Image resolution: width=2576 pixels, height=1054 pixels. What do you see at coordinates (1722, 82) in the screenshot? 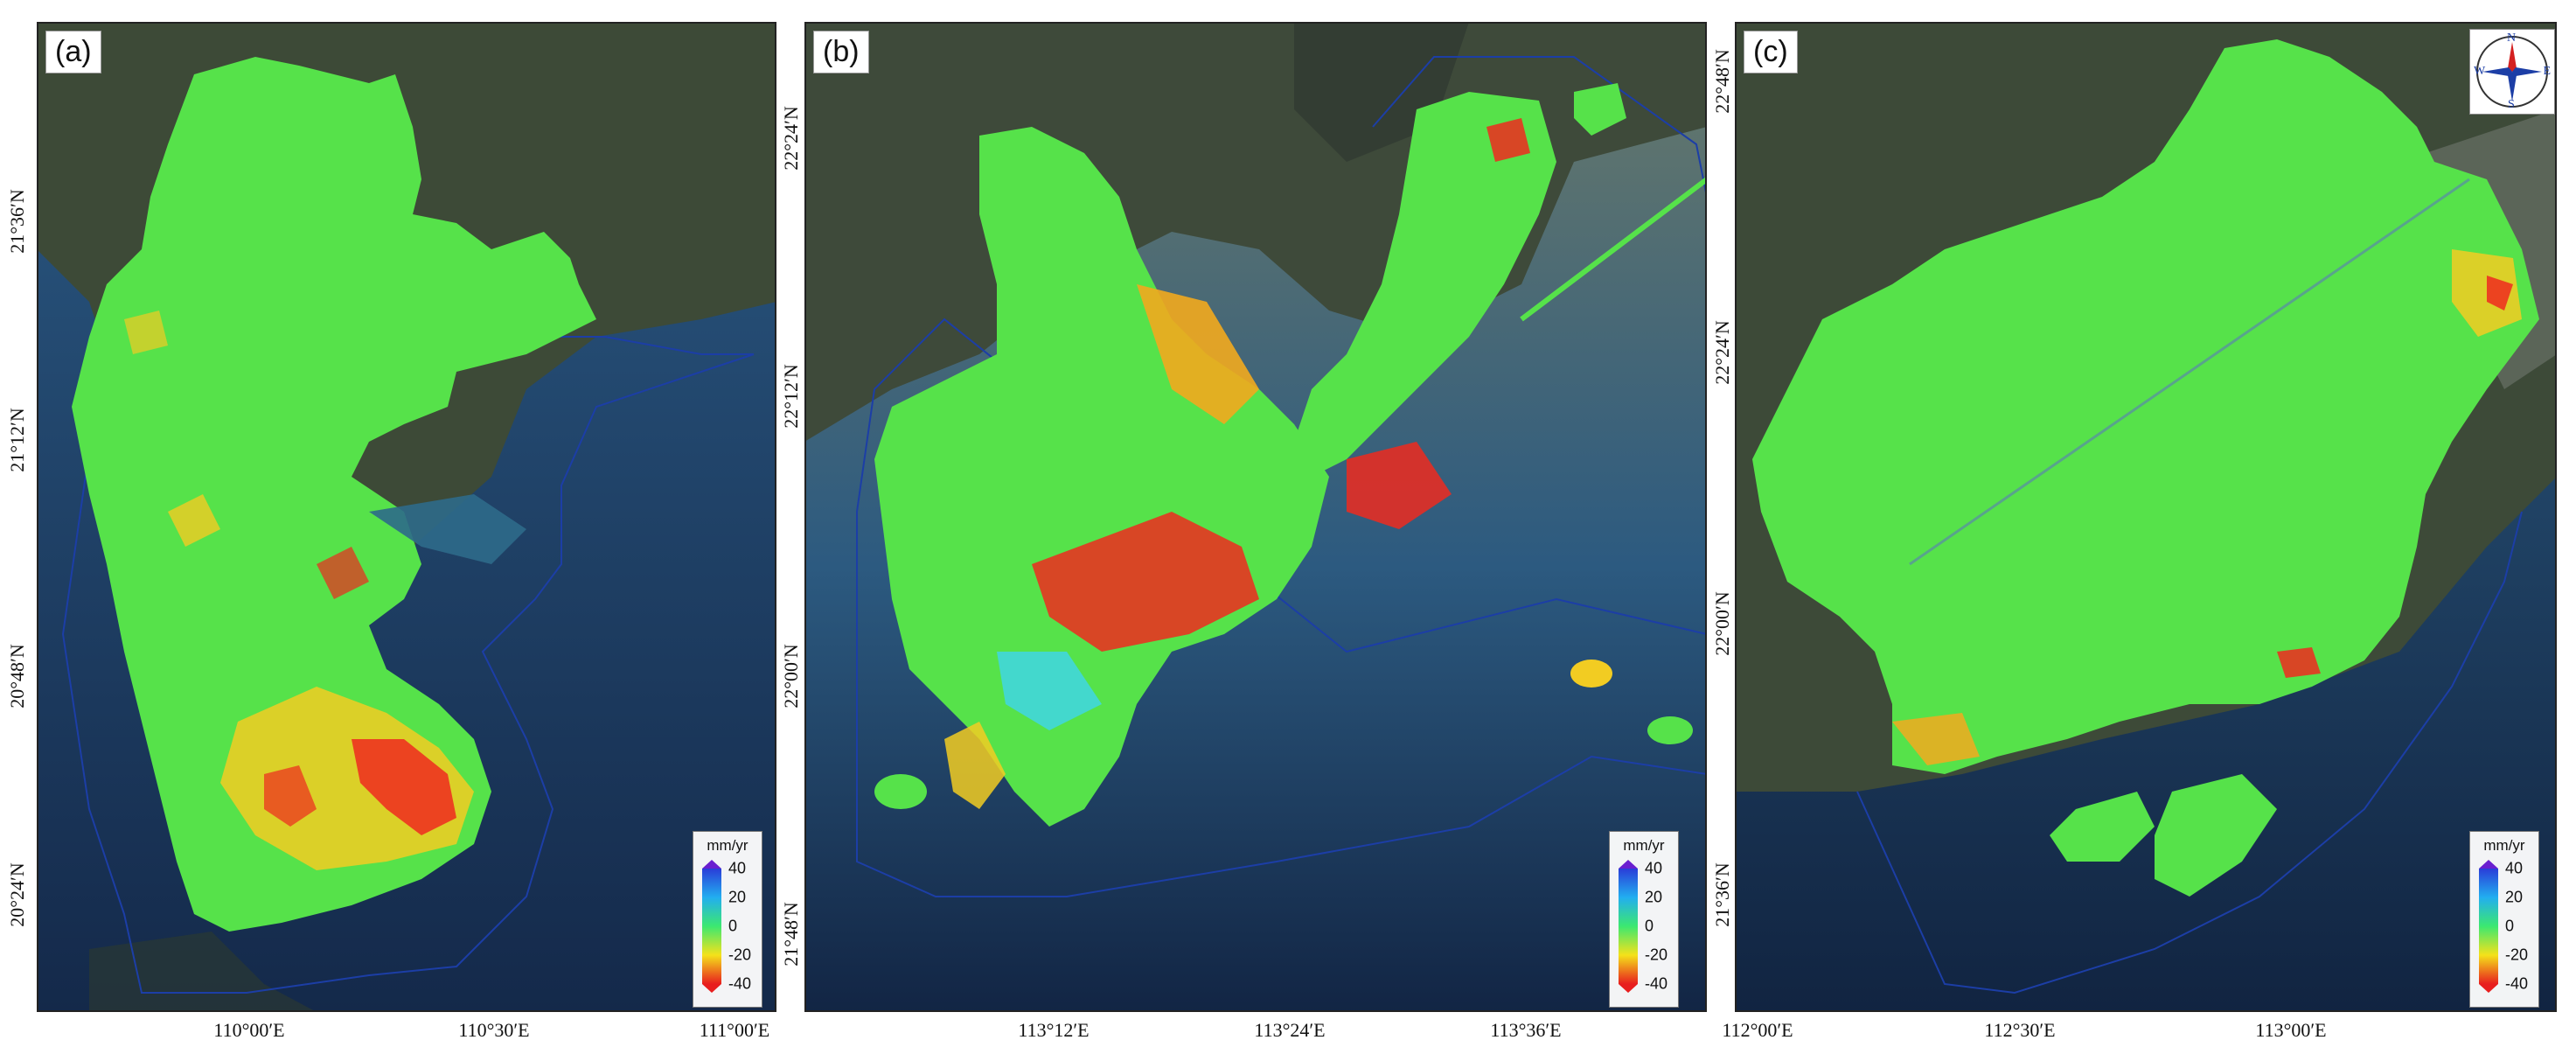
I see `lat-label: 22°48′N` at bounding box center [1722, 82].